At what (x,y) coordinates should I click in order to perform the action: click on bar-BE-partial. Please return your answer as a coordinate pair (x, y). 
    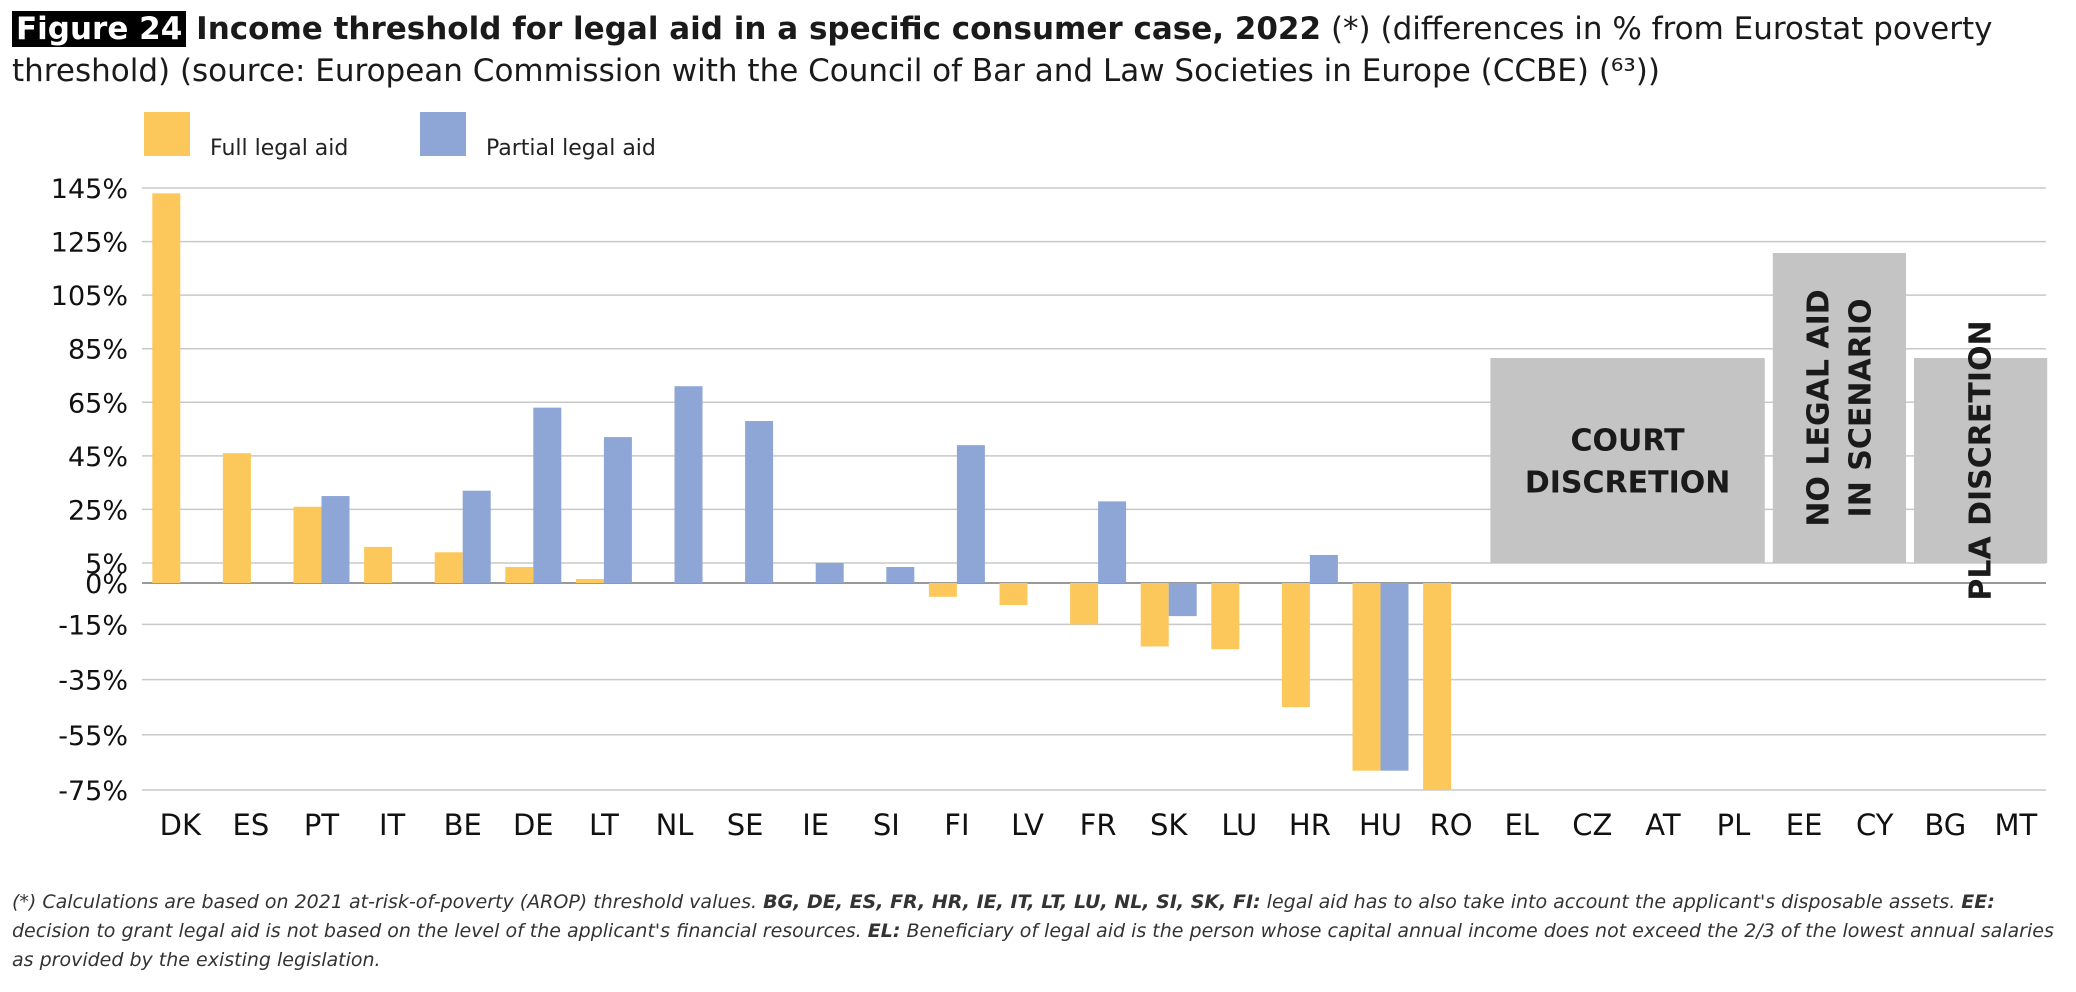
    Looking at the image, I should click on (476, 536).